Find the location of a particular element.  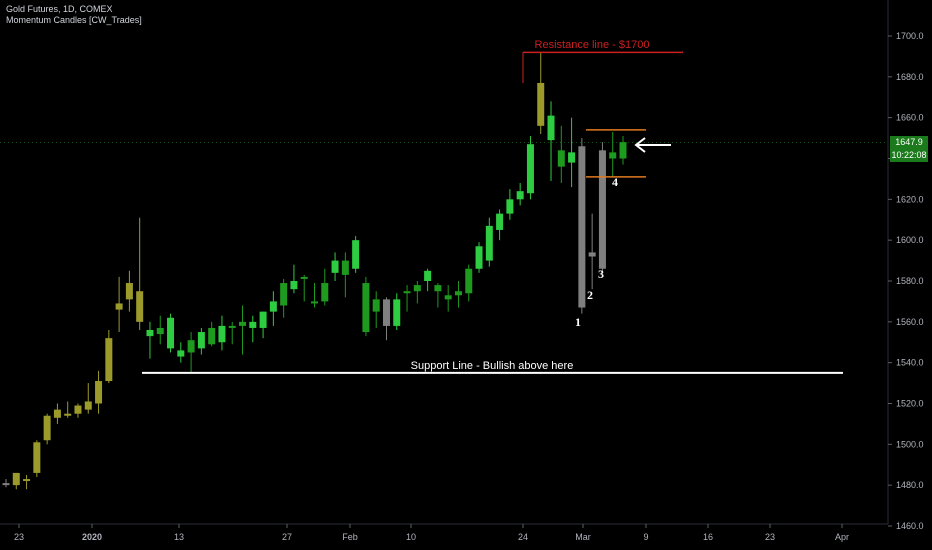

price-tick-label: 1620.0 is located at coordinates (910, 199).